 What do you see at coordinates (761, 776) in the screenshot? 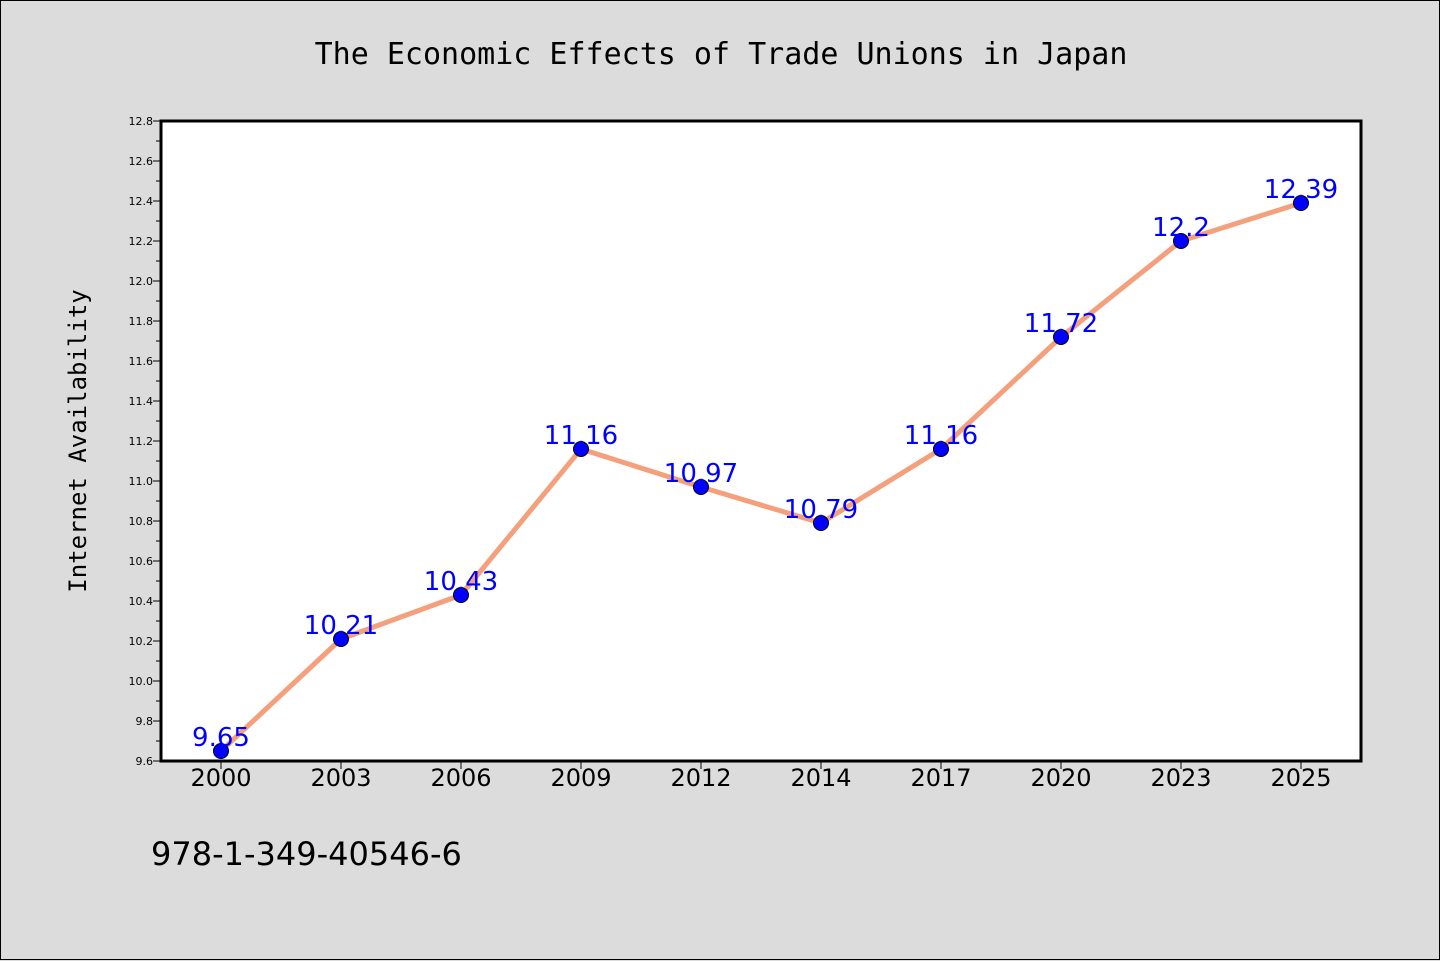
I see `x-axis-ticks: 2000 2003 2006 2009 2012 2014 2017 2020 2023 2025` at bounding box center [761, 776].